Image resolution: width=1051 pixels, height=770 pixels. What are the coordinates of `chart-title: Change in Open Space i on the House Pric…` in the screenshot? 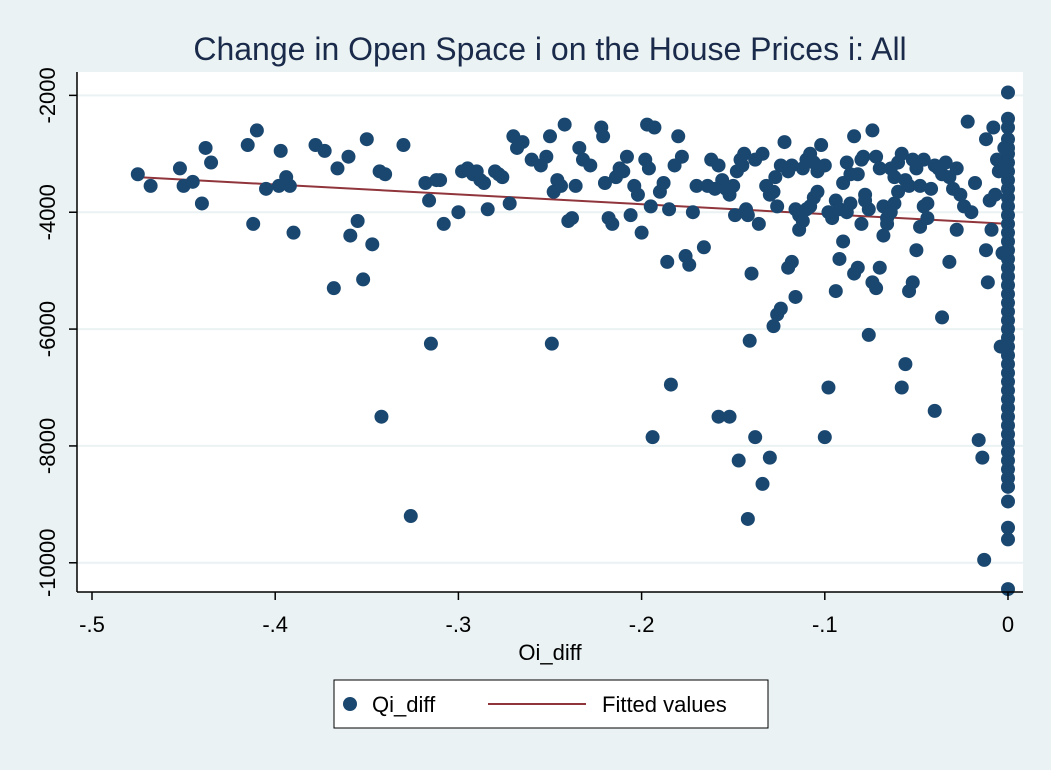 It's located at (549, 49).